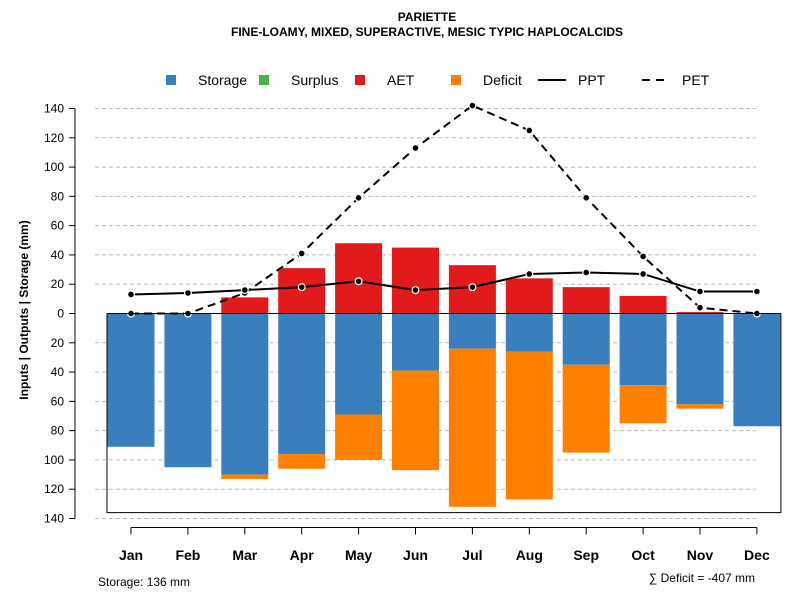  Describe the element at coordinates (456, 80) in the screenshot. I see `legend-swatch-deficit` at that location.